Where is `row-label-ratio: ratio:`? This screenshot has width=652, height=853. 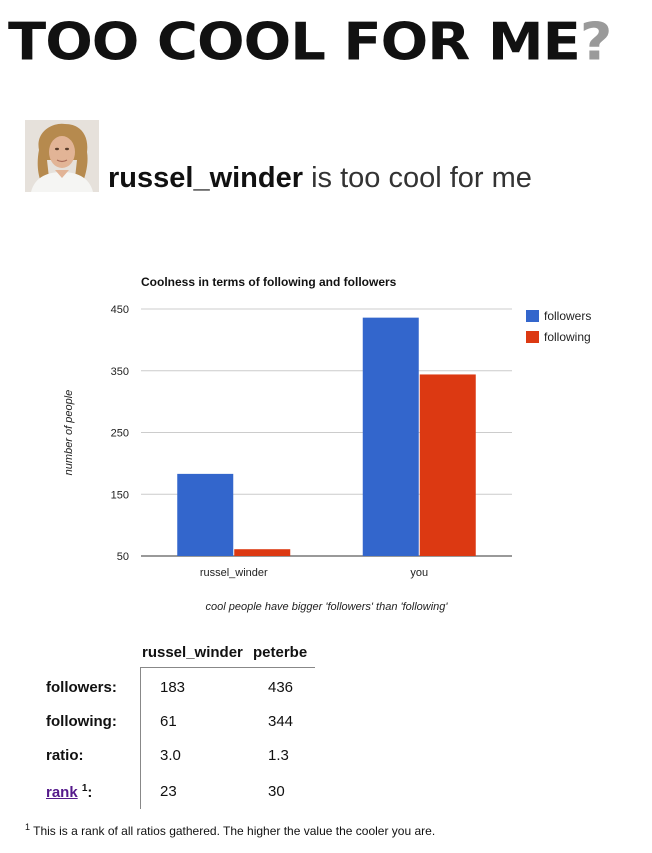
row-label-ratio: ratio: is located at coordinates (65, 755).